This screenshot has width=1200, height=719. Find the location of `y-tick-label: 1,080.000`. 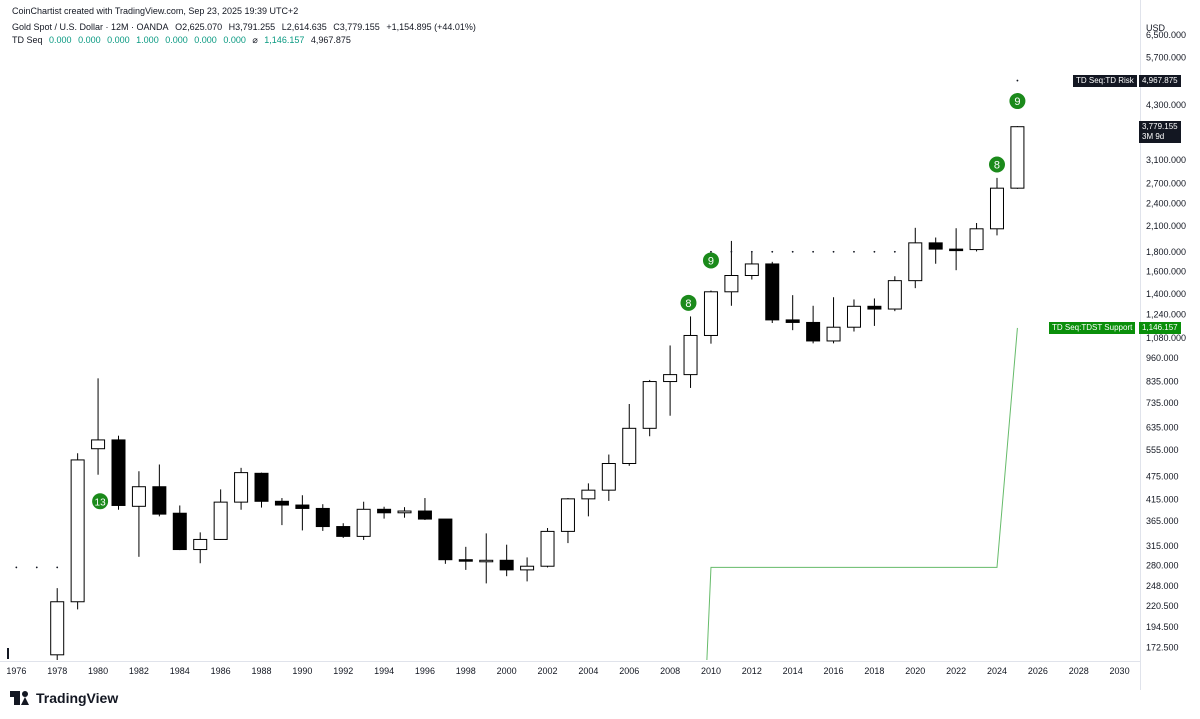

y-tick-label: 1,080.000 is located at coordinates (1166, 338).